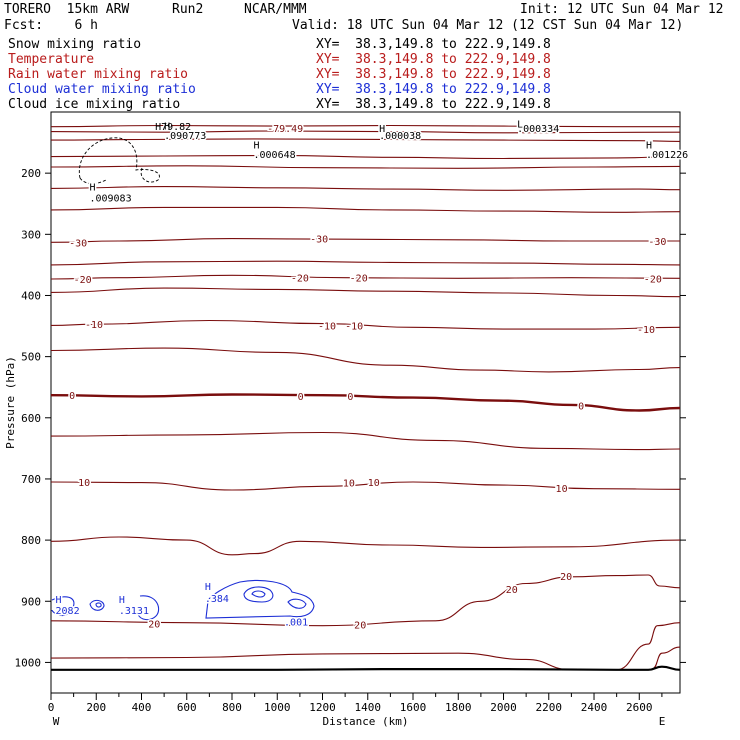  Describe the element at coordinates (31, 234) in the screenshot. I see `y-tick-label-300: 300` at that location.